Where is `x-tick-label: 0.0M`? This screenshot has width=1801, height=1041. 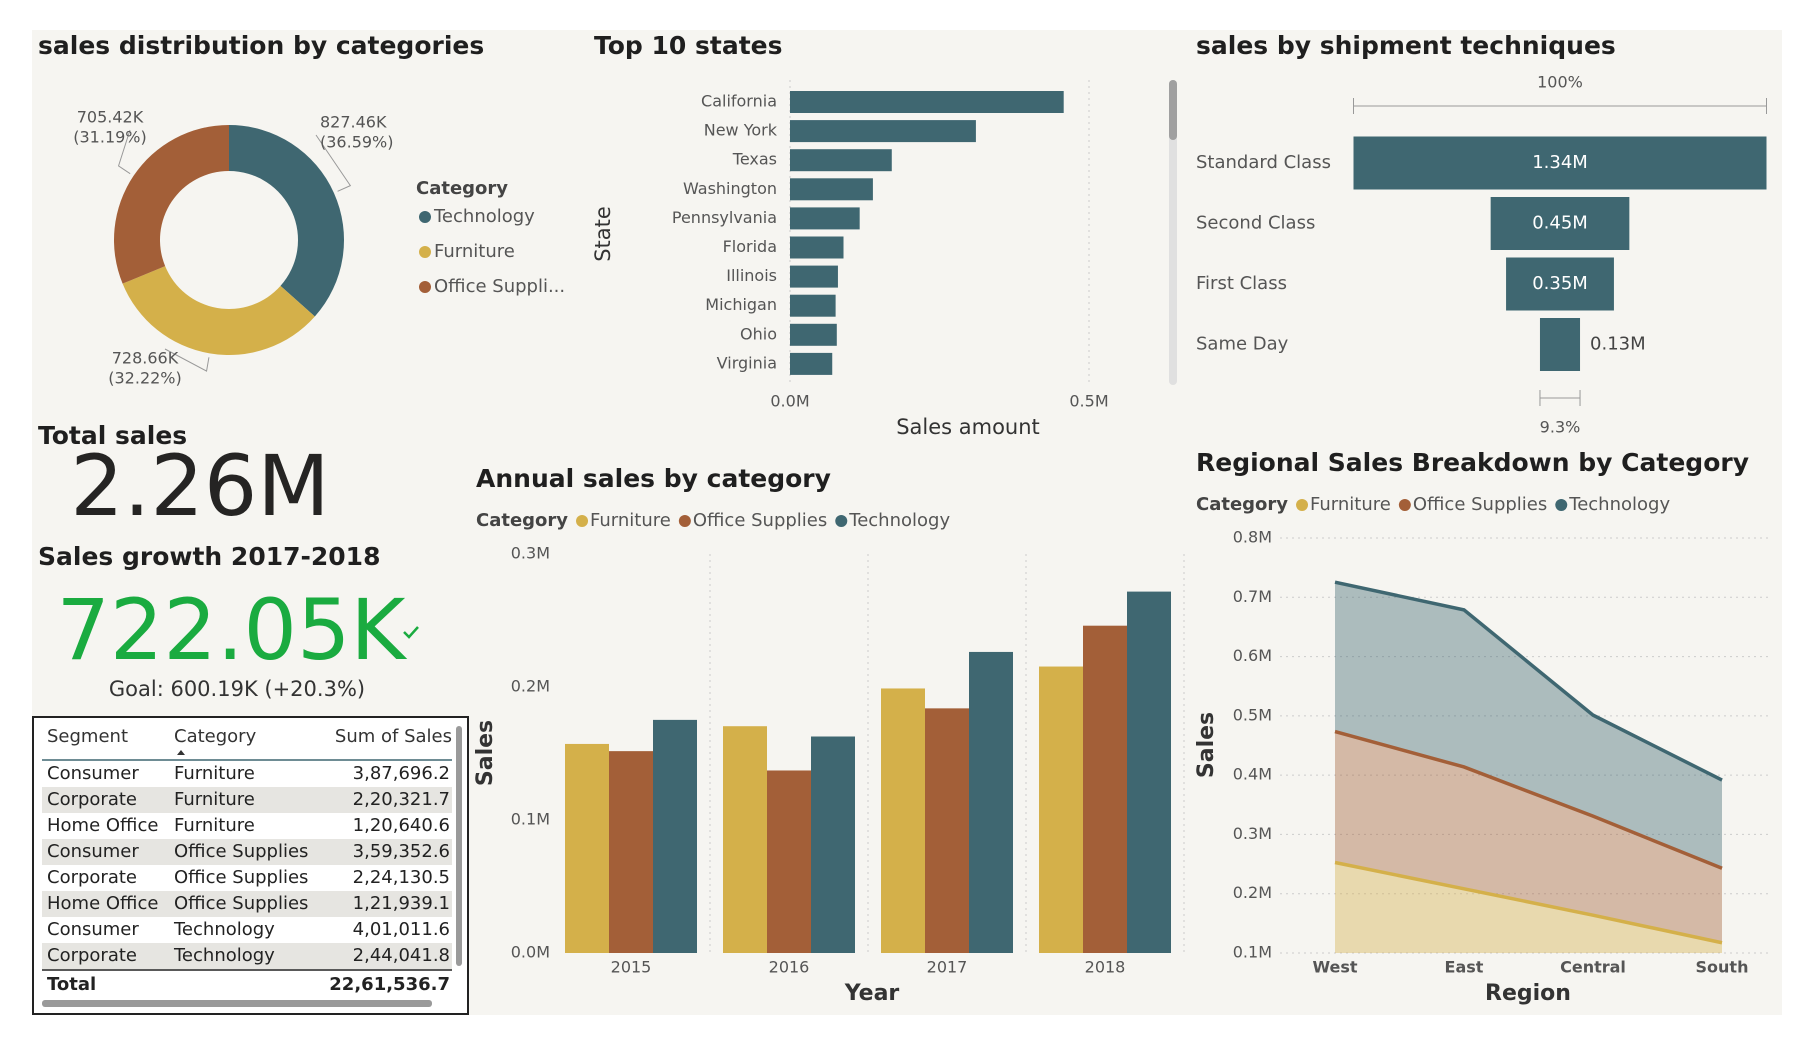 x-tick-label: 0.0M is located at coordinates (789, 401).